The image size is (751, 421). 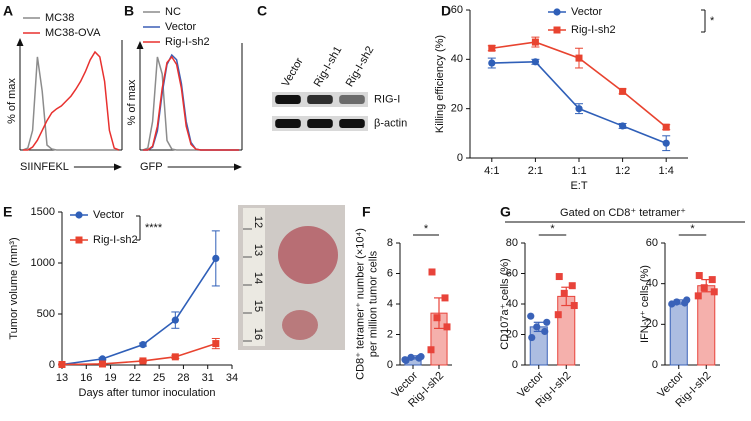 I want to click on significance-label: ****, so click(x=154, y=228).